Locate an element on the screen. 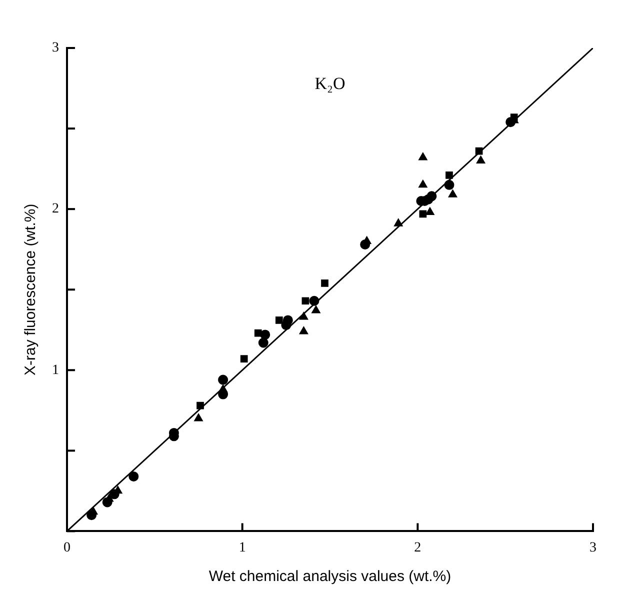 This screenshot has height=603, width=629. text: K₂O is located at coordinates (330, 83).